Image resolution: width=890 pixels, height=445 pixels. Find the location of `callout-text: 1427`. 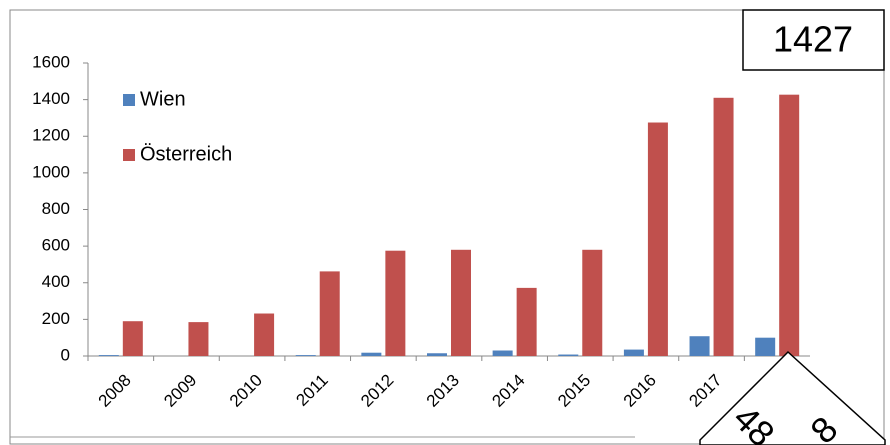

callout-text: 1427 is located at coordinates (813, 39).